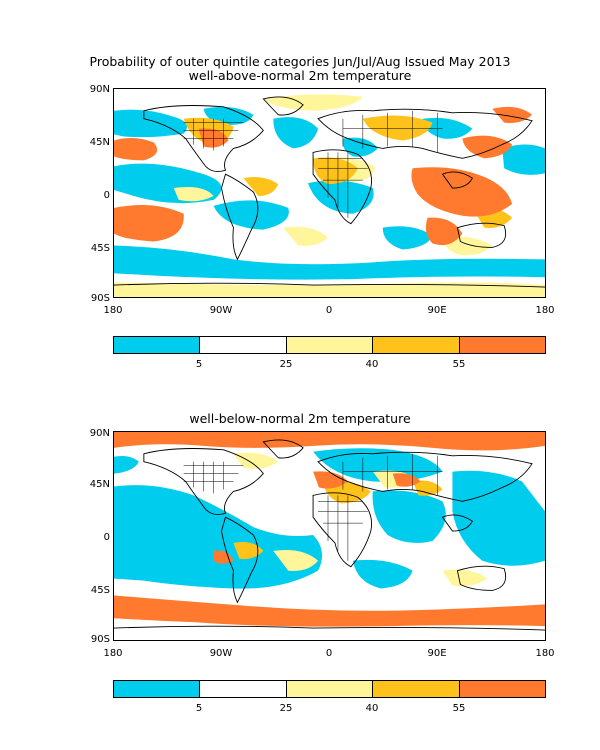  What do you see at coordinates (113, 310) in the screenshot?
I see `panel-1-lon-180w: 180` at bounding box center [113, 310].